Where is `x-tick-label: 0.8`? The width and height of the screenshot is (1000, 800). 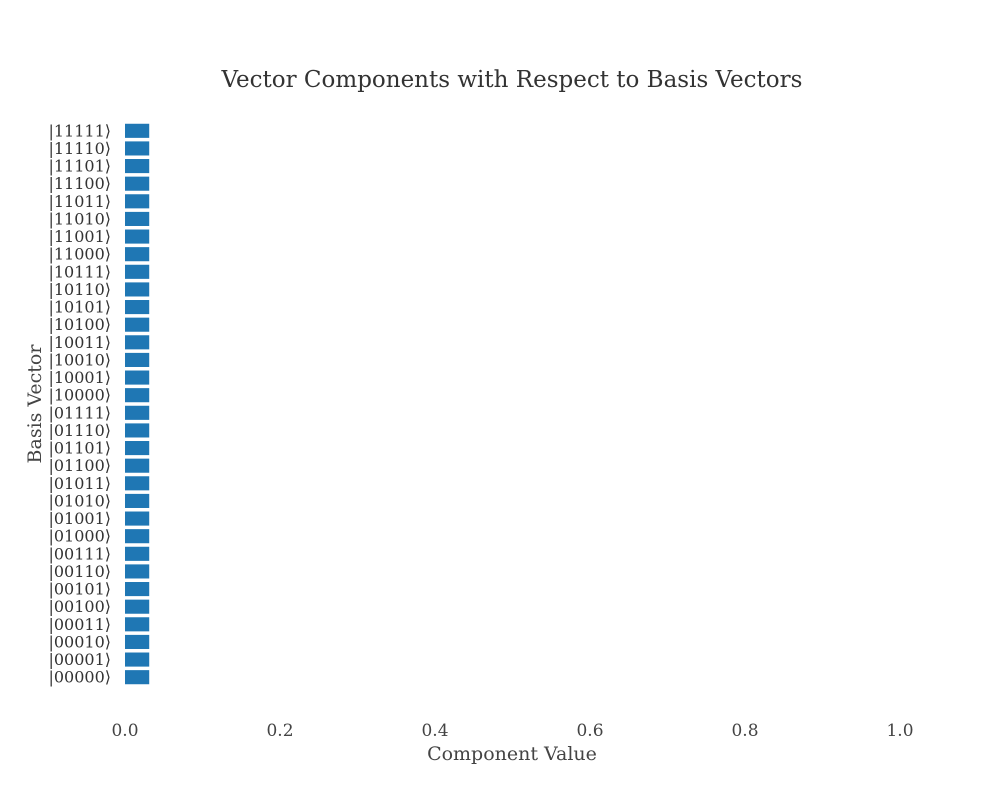
x-tick-label: 0.8 is located at coordinates (744, 731).